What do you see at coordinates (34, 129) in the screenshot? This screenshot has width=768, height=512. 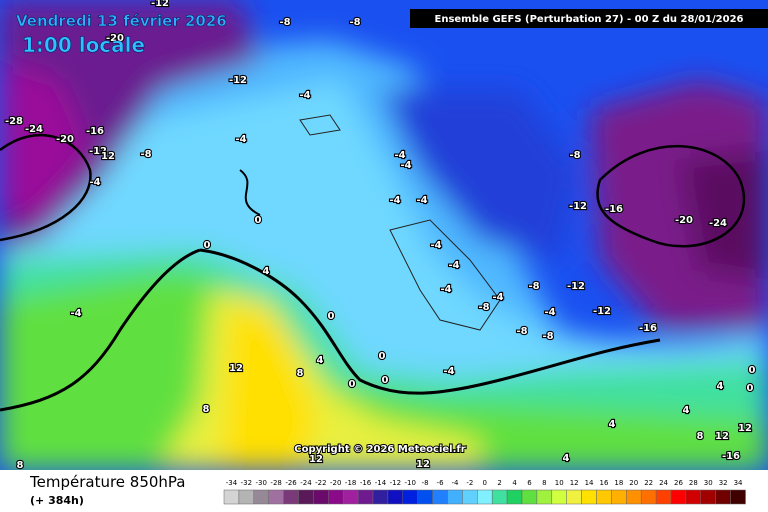 I see `contour-label: -24` at bounding box center [34, 129].